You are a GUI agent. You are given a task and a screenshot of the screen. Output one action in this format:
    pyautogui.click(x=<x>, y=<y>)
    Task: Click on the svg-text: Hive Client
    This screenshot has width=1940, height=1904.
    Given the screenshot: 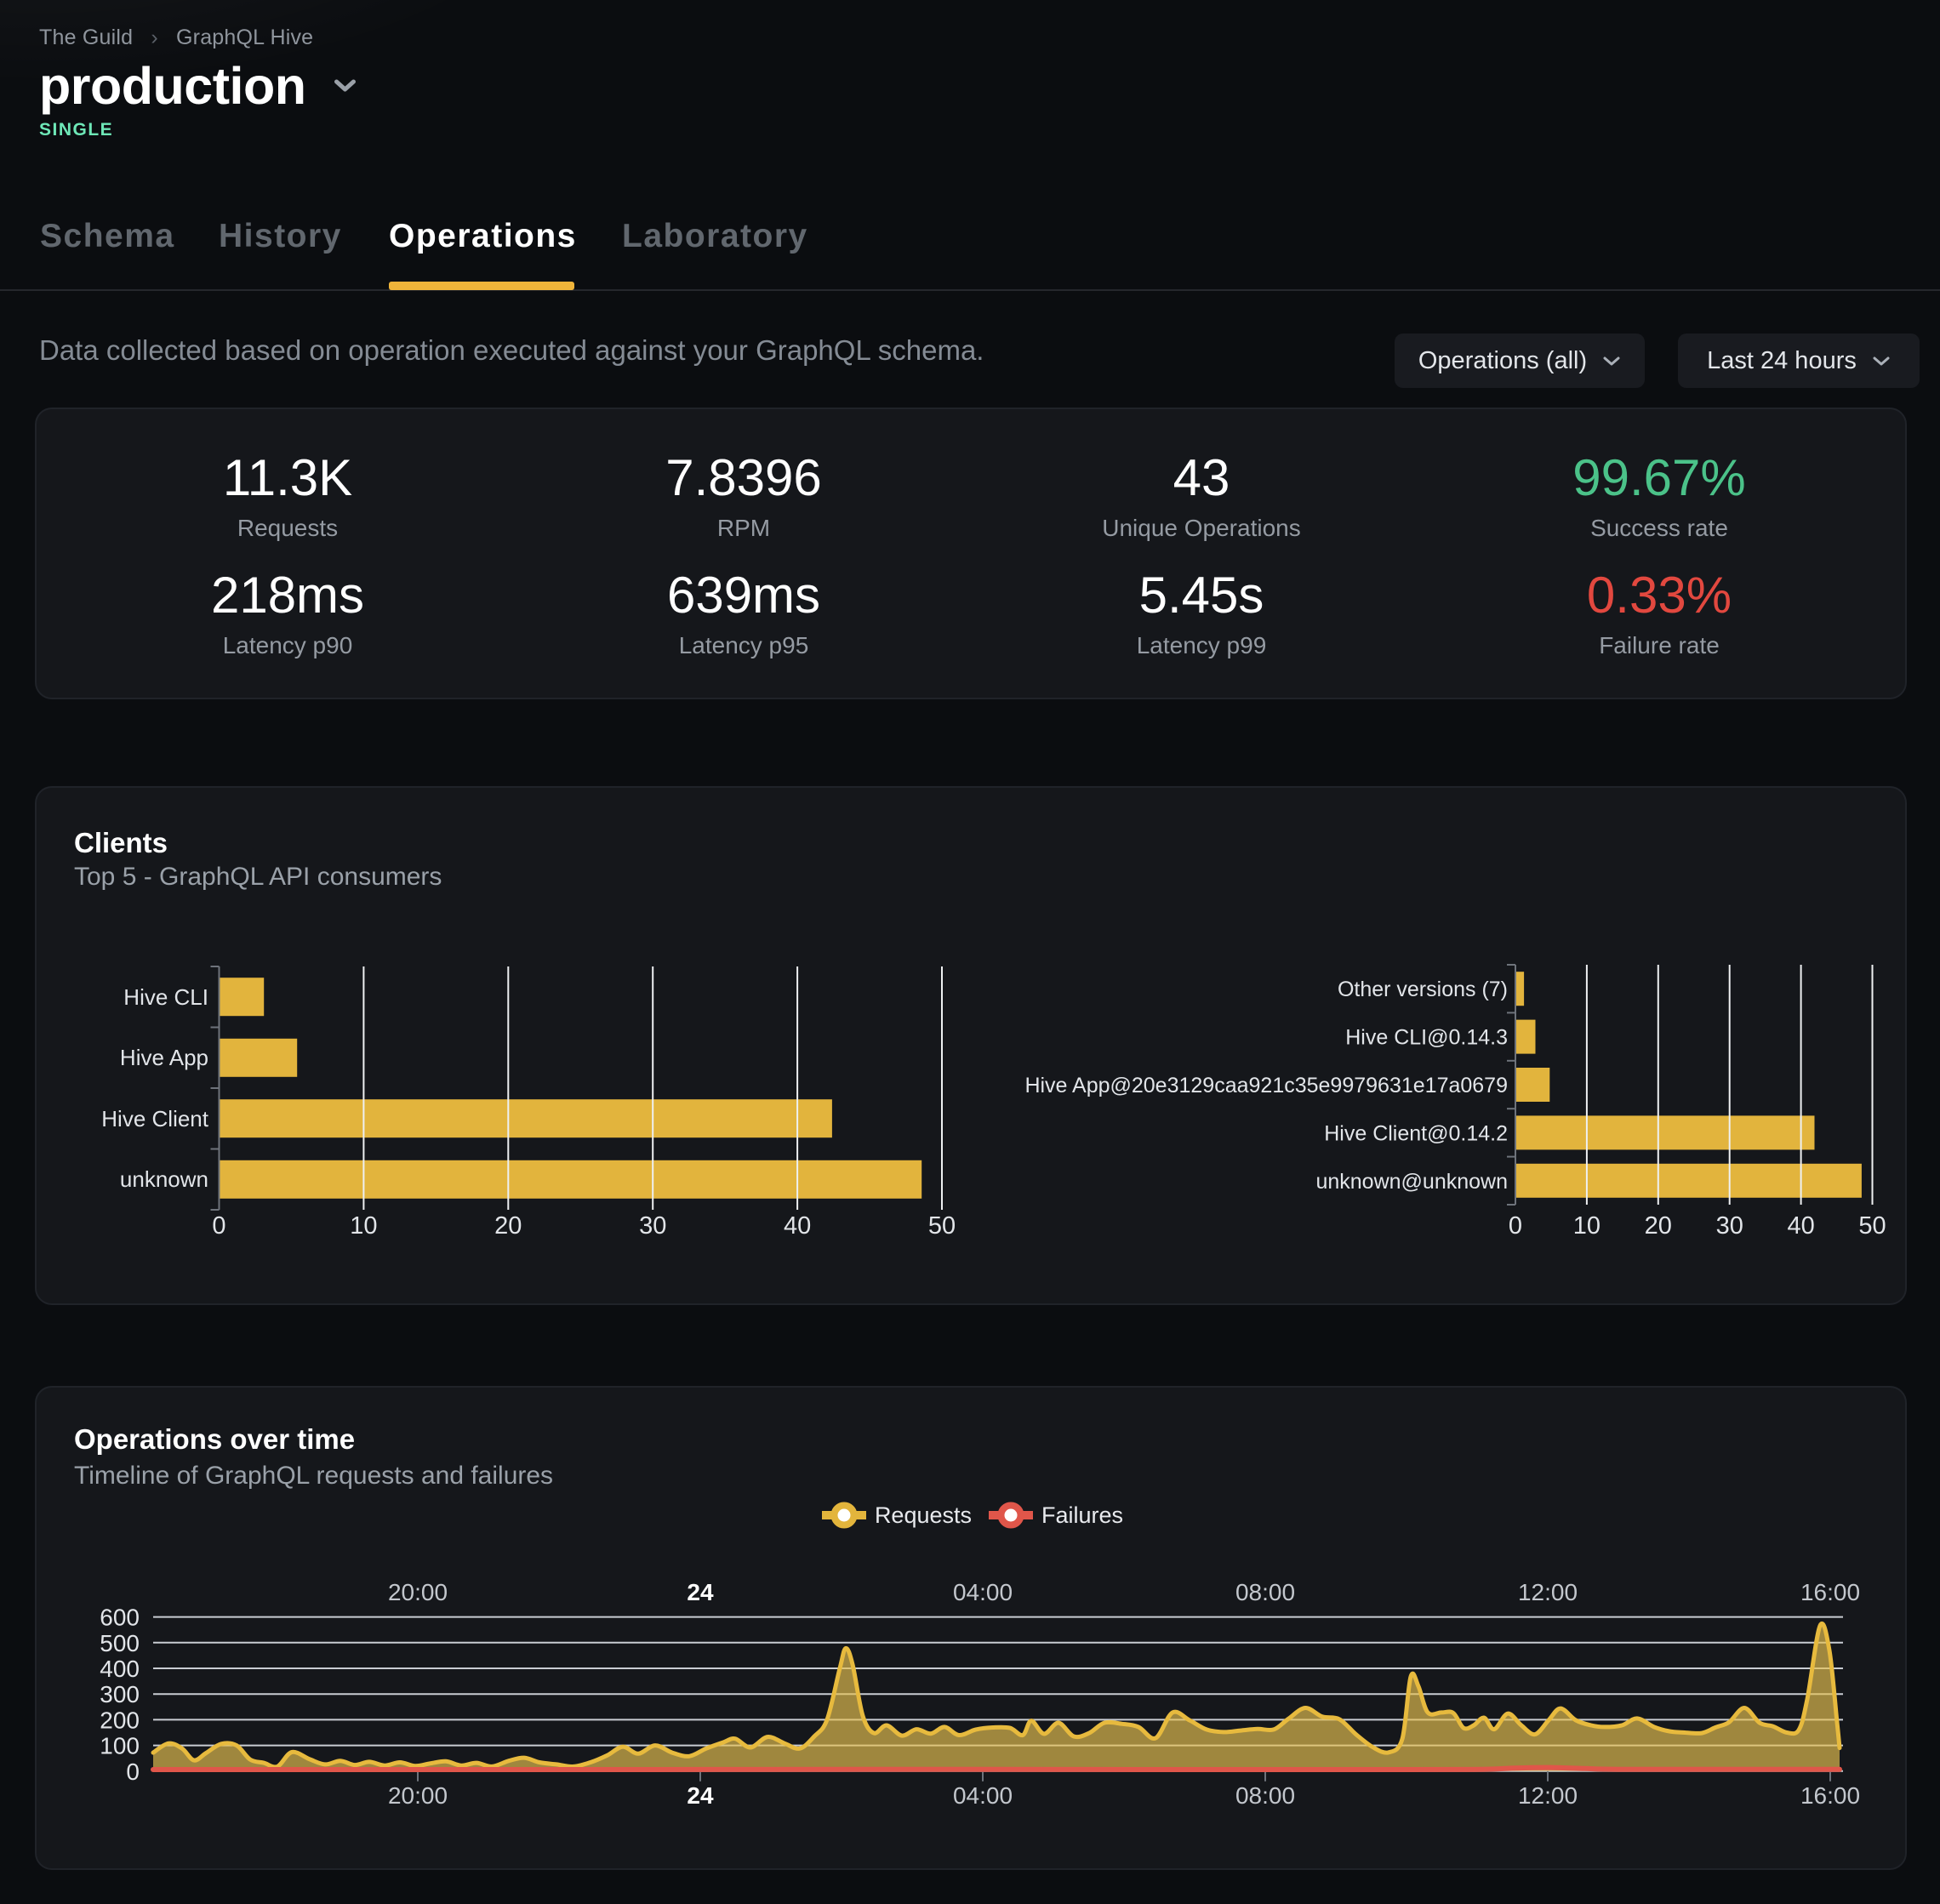 What is the action you would take?
    pyautogui.click(x=154, y=1119)
    